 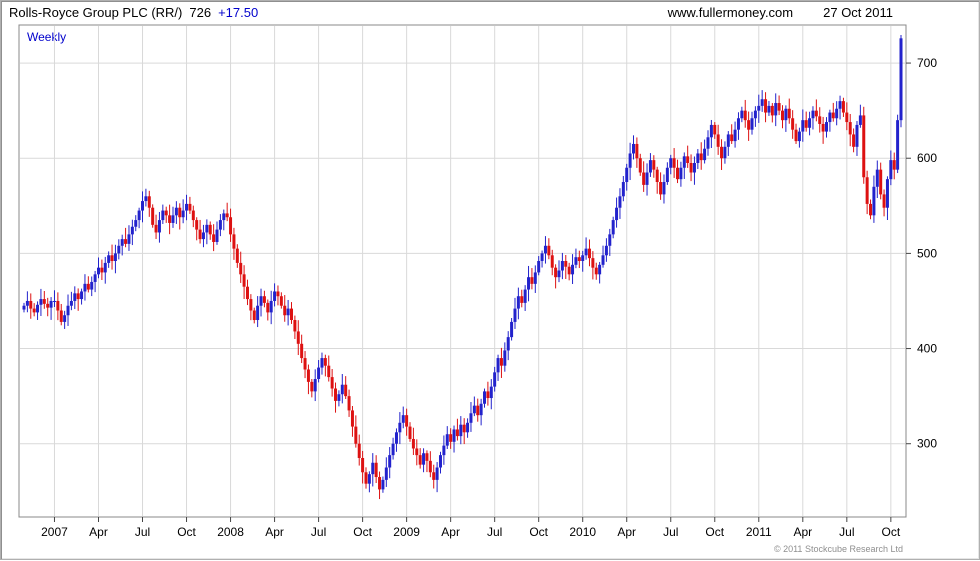 I want to click on svg-text: 2009, so click(x=406, y=532).